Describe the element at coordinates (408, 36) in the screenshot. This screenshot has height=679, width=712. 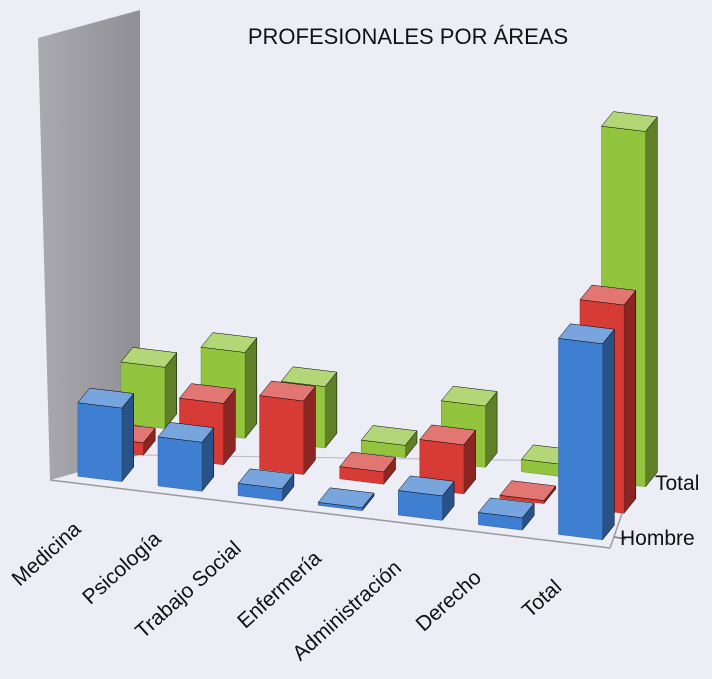
I see `chart-title: PROFESIONALES POR ÁREAS` at that location.